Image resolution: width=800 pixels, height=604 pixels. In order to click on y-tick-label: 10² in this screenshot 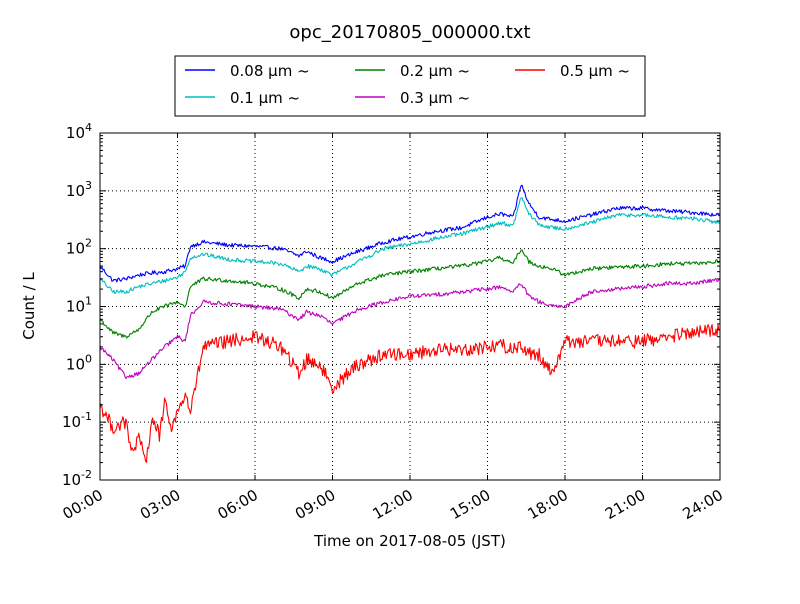, I will do `click(79, 247)`.